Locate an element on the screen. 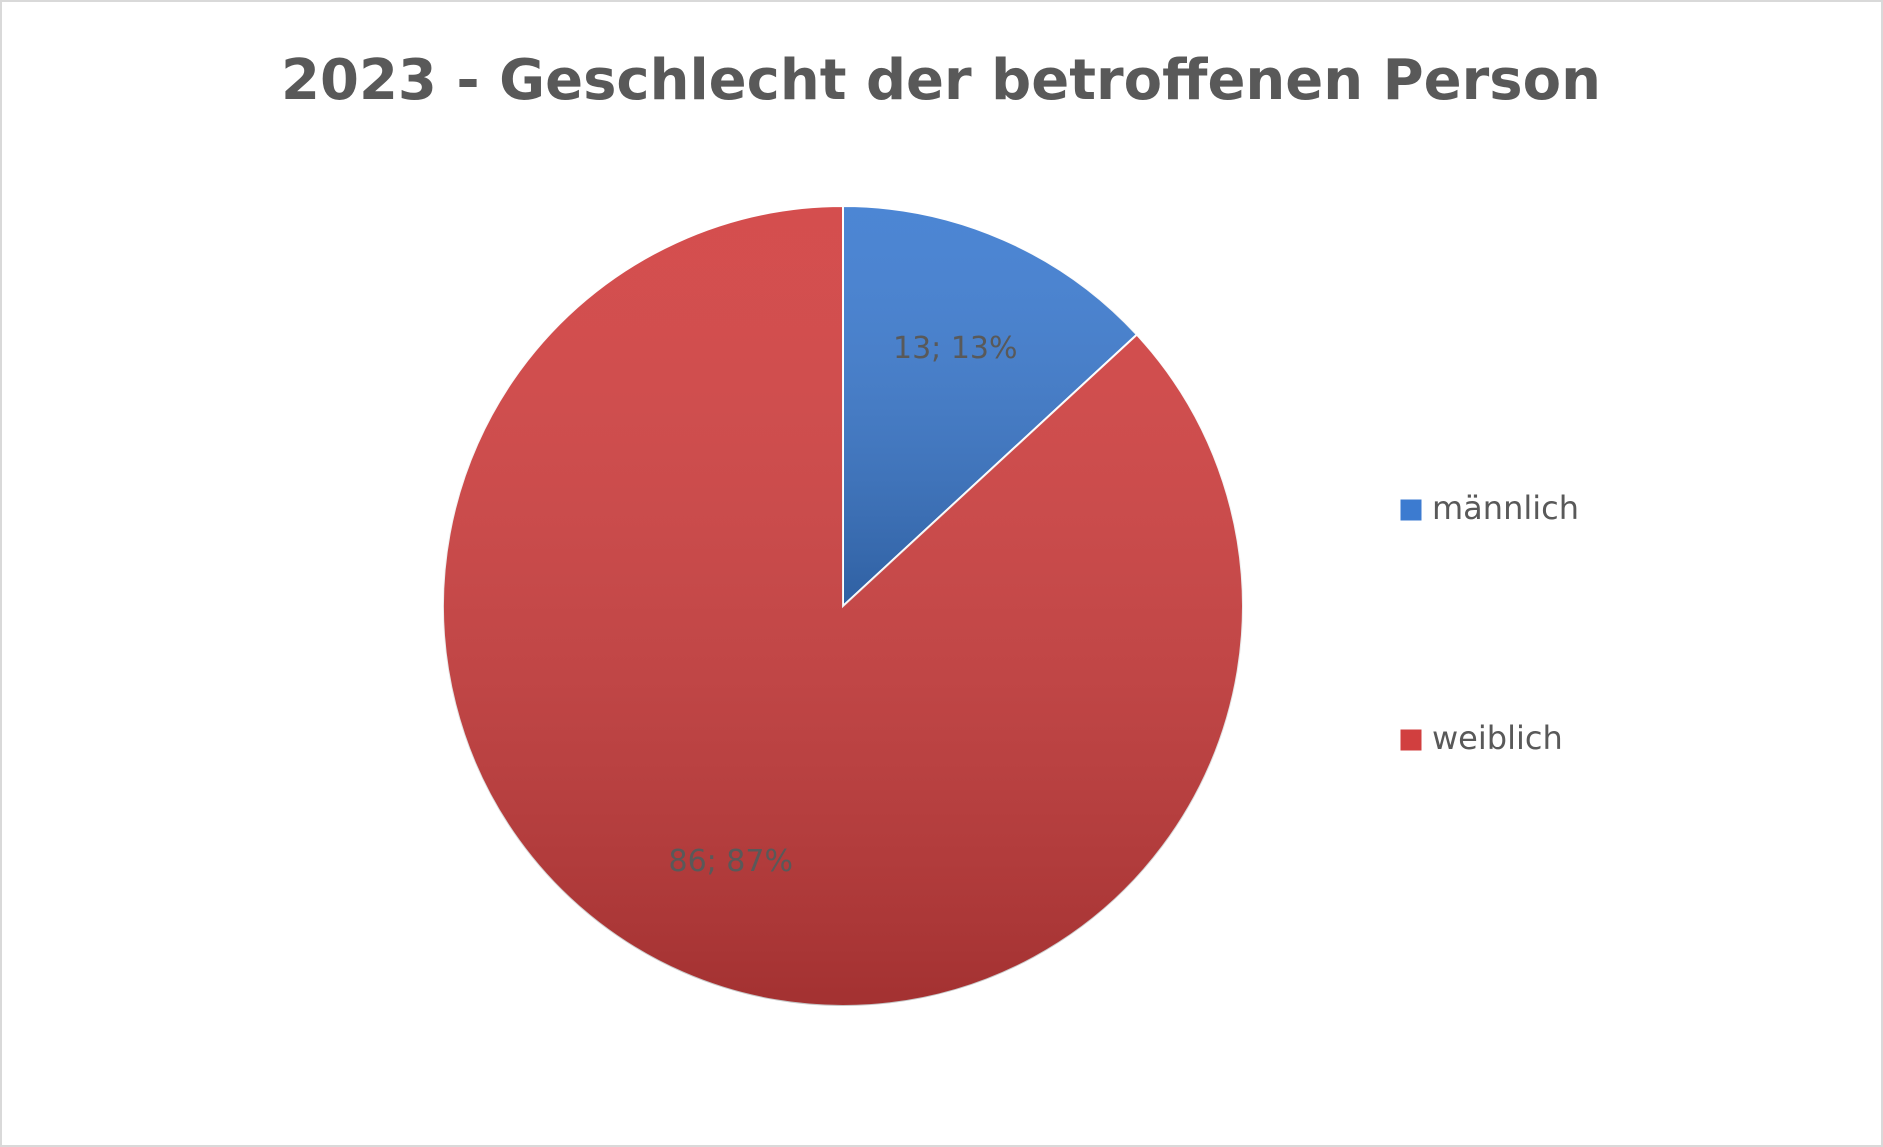  data-label: 86; 87% is located at coordinates (730, 861).